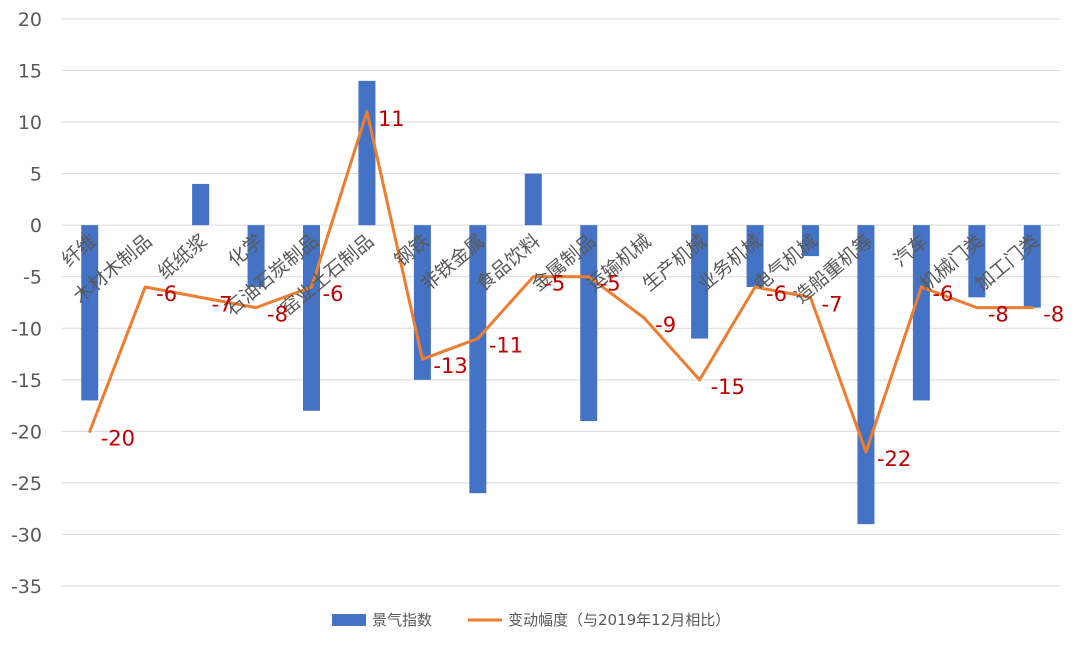  What do you see at coordinates (26, 535) in the screenshot?
I see `y-tick-label: -30` at bounding box center [26, 535].